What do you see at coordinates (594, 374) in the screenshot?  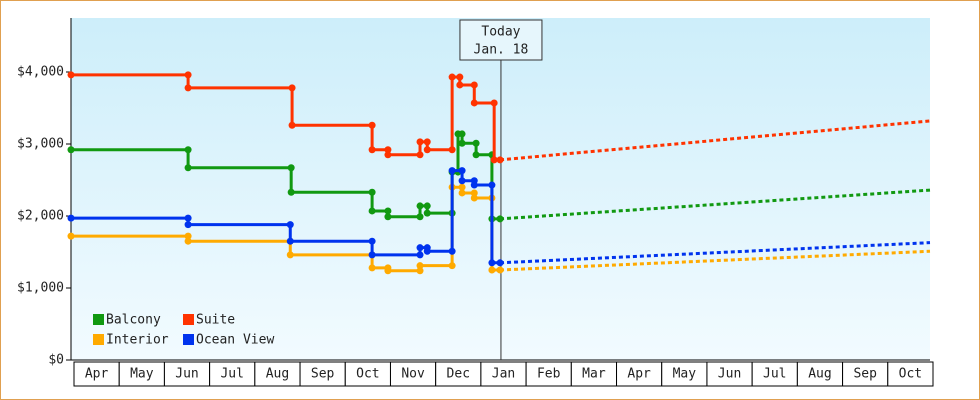 I see `x-tick-label: Mar` at bounding box center [594, 374].